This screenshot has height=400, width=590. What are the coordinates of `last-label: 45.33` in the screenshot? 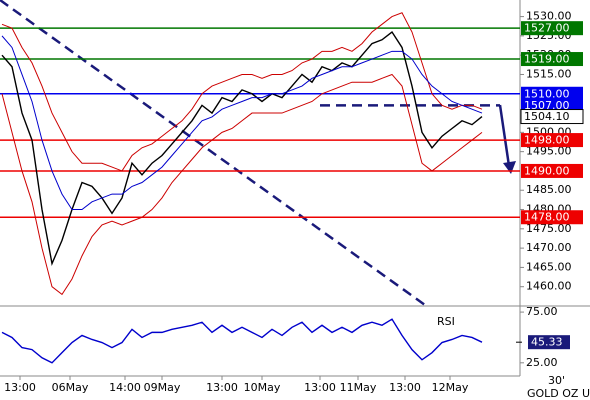 It's located at (547, 342).